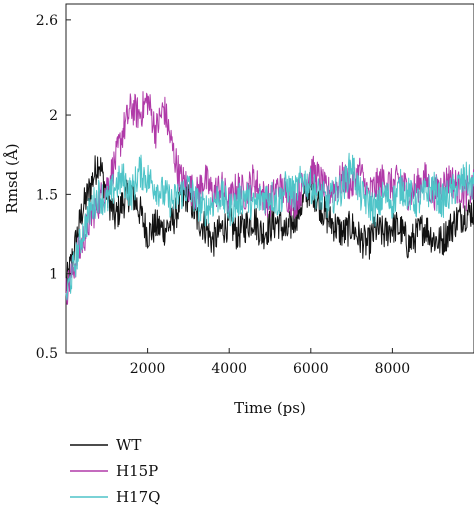 This screenshot has height=511, width=474. What do you see at coordinates (393, 369) in the screenshot?
I see `x-tick-label: 8000` at bounding box center [393, 369].